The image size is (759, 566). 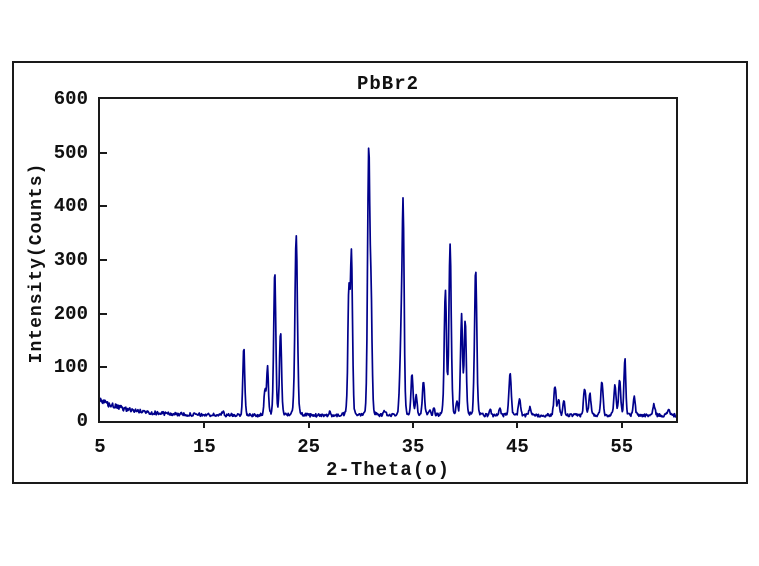 I want to click on x-tick-label: 25, so click(x=309, y=447).